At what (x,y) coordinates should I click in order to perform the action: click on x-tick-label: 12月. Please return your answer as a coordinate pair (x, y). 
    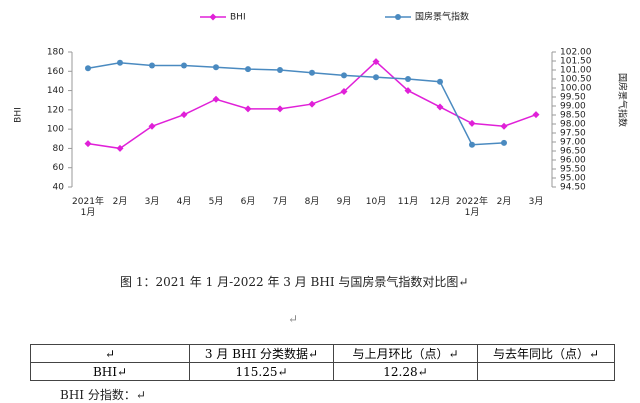
    Looking at the image, I should click on (440, 202).